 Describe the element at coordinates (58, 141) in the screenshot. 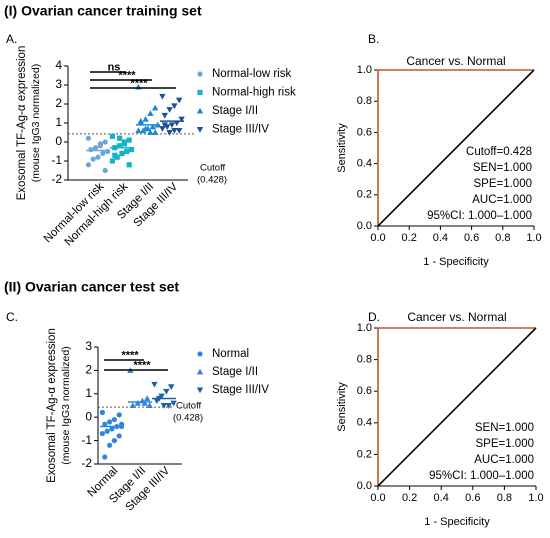

I see `y-tick-label: 0` at that location.